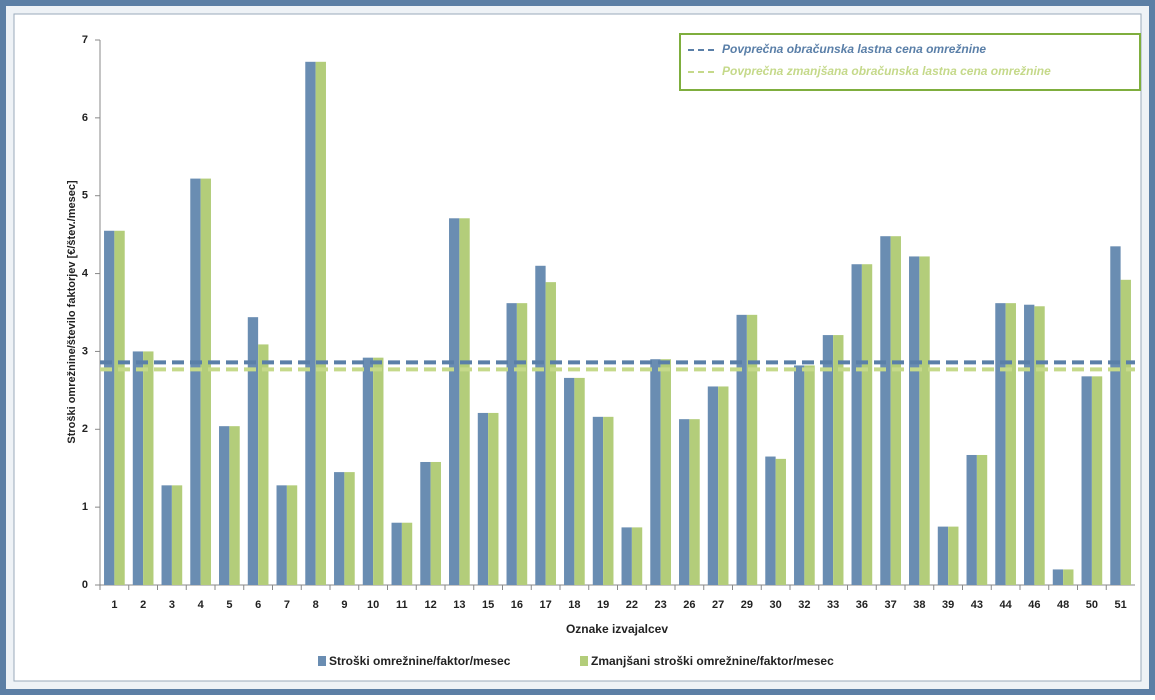 The image size is (1155, 700). I want to click on x-tick-label: 33, so click(833, 605).